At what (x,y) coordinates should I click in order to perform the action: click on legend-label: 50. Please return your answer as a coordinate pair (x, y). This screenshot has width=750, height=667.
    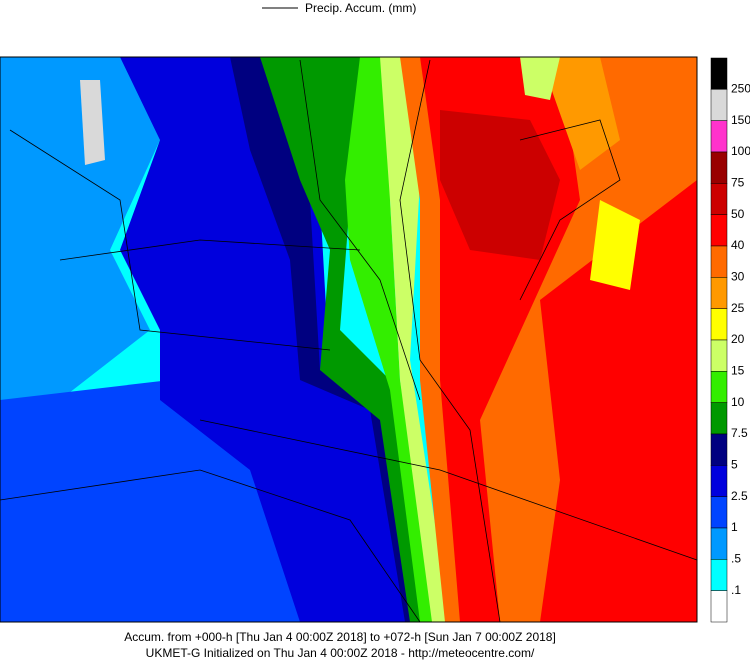
    Looking at the image, I should click on (738, 214).